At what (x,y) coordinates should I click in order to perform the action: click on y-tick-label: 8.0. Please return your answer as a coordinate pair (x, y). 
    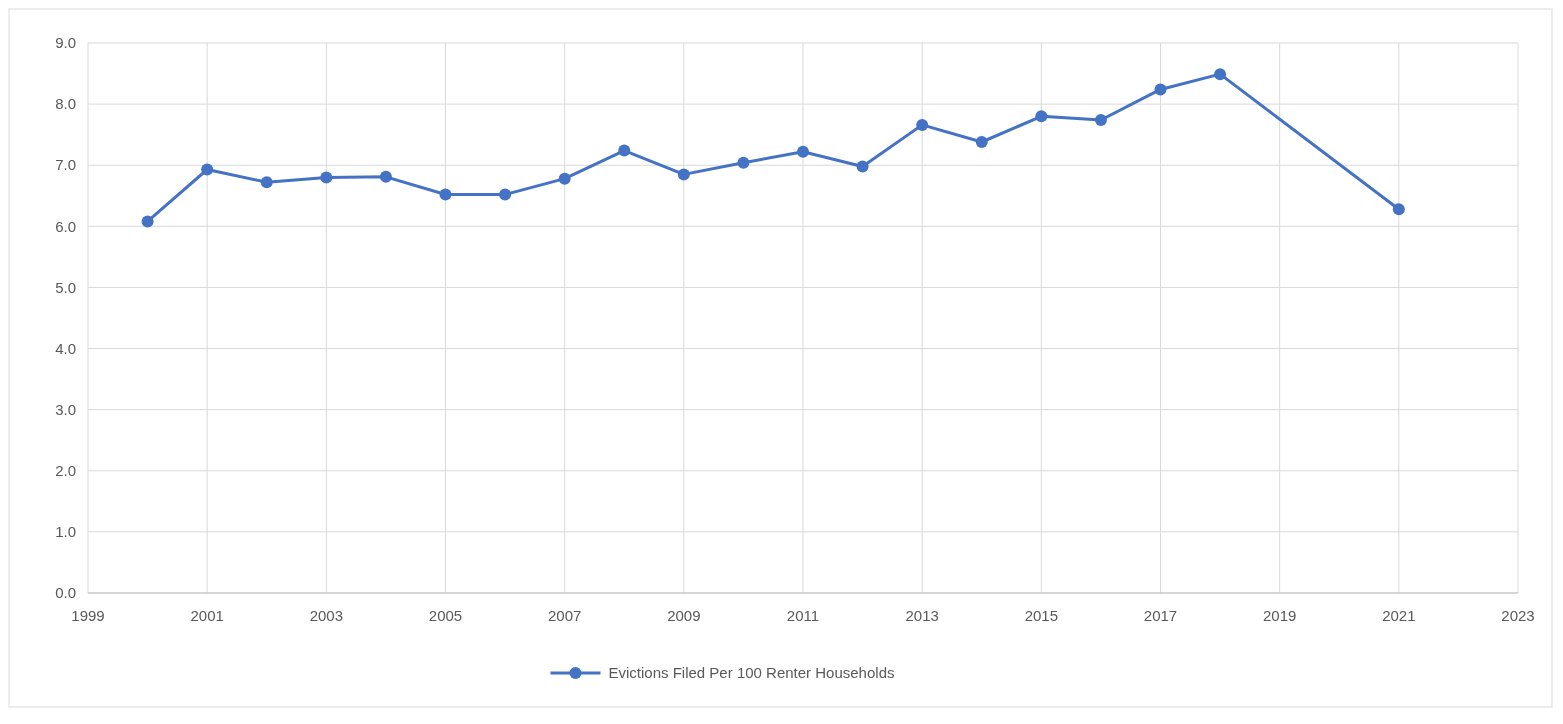
    Looking at the image, I should click on (65, 104).